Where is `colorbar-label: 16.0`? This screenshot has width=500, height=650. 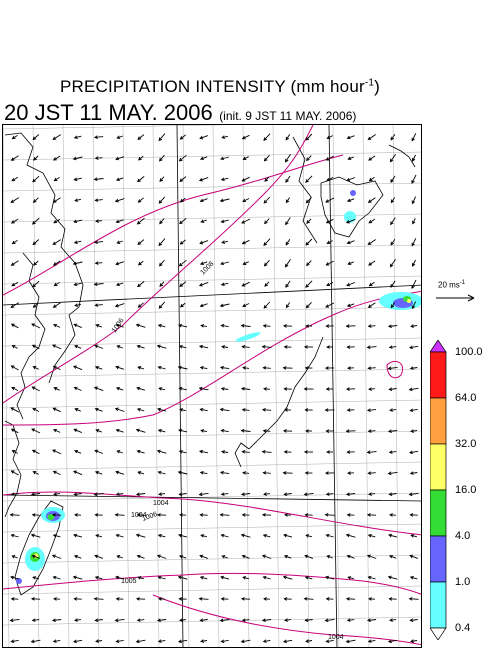 colorbar-label: 16.0 is located at coordinates (466, 490).